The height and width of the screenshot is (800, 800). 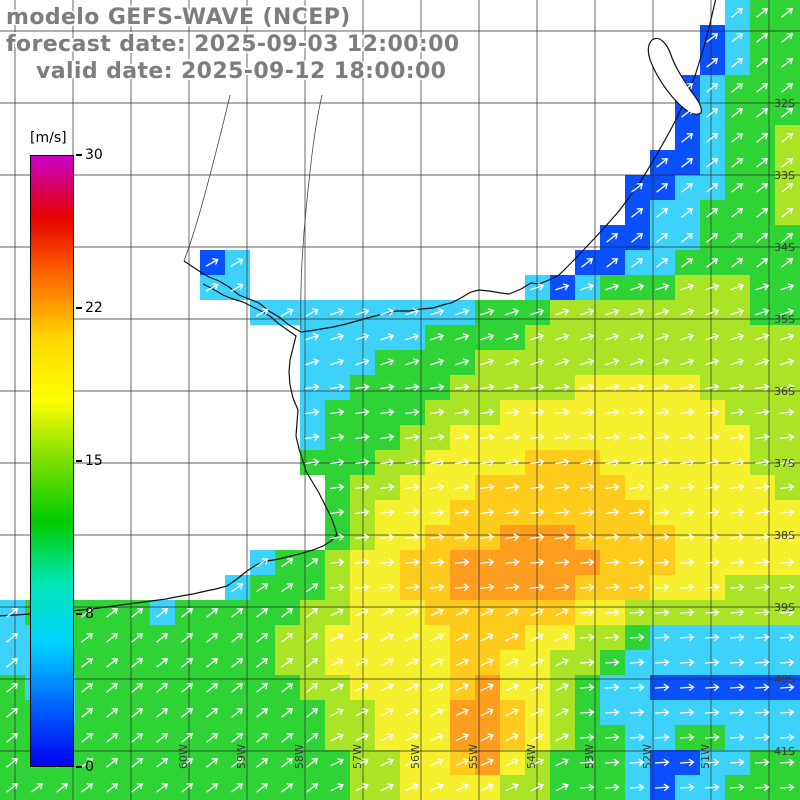 What do you see at coordinates (647, 756) in the screenshot?
I see `lon-label: 52W` at bounding box center [647, 756].